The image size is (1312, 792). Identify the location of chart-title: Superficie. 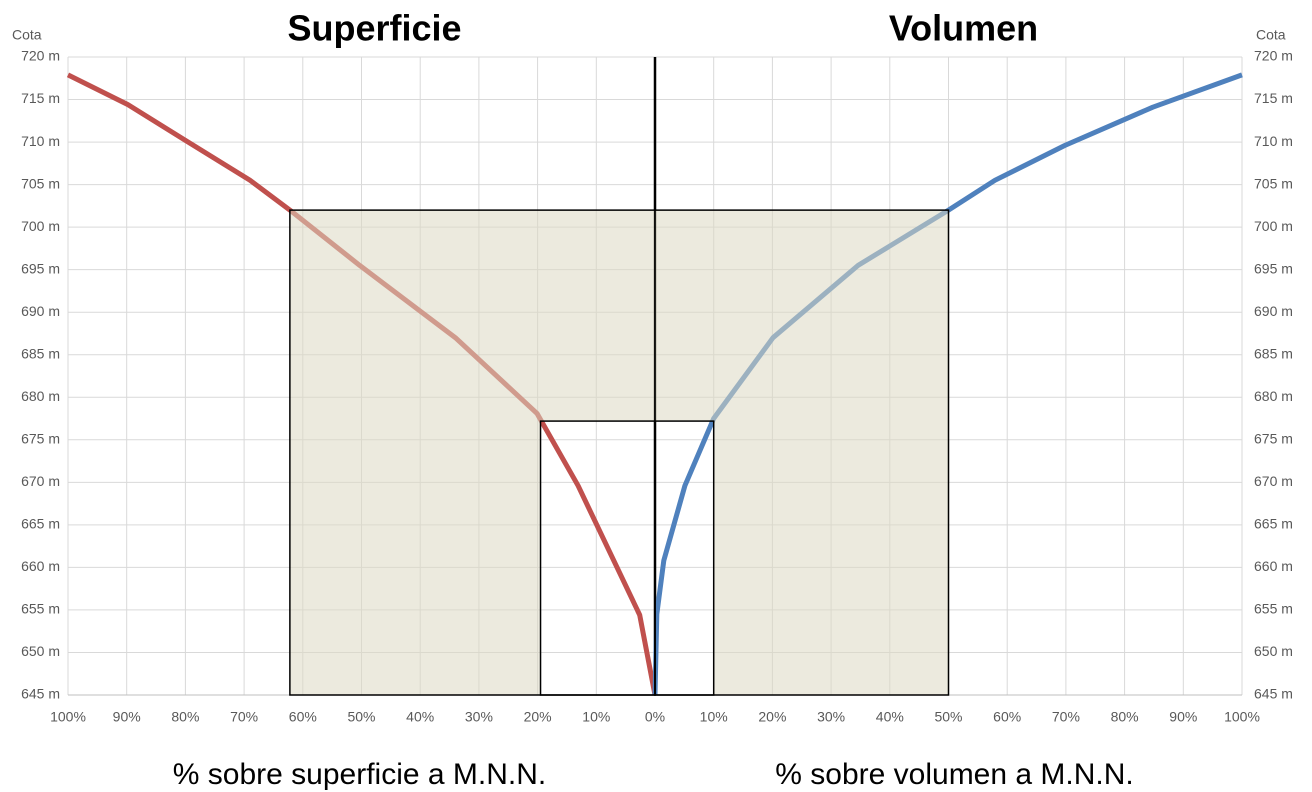
(374, 28).